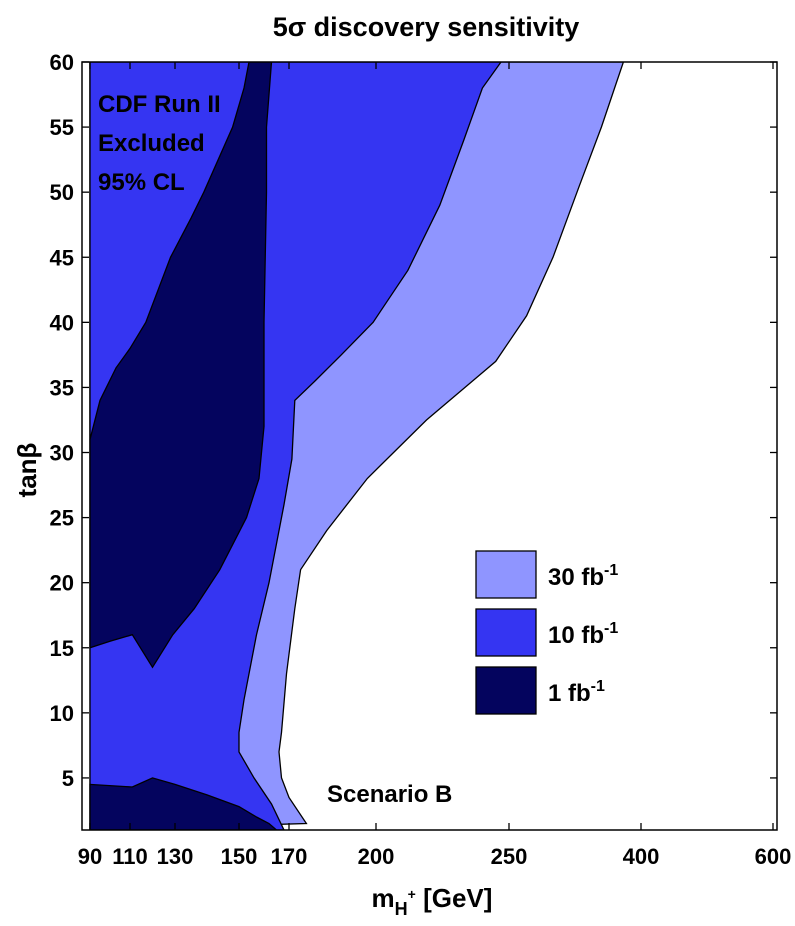  I want to click on legend-label: 1 fb-1, so click(576, 692).